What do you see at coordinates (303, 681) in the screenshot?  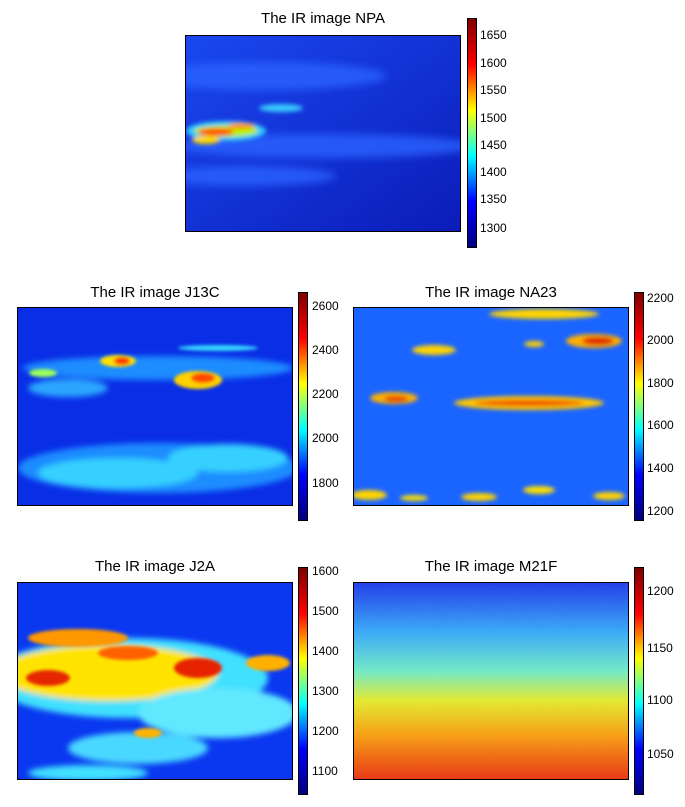 I see `colorbar-j2a` at bounding box center [303, 681].